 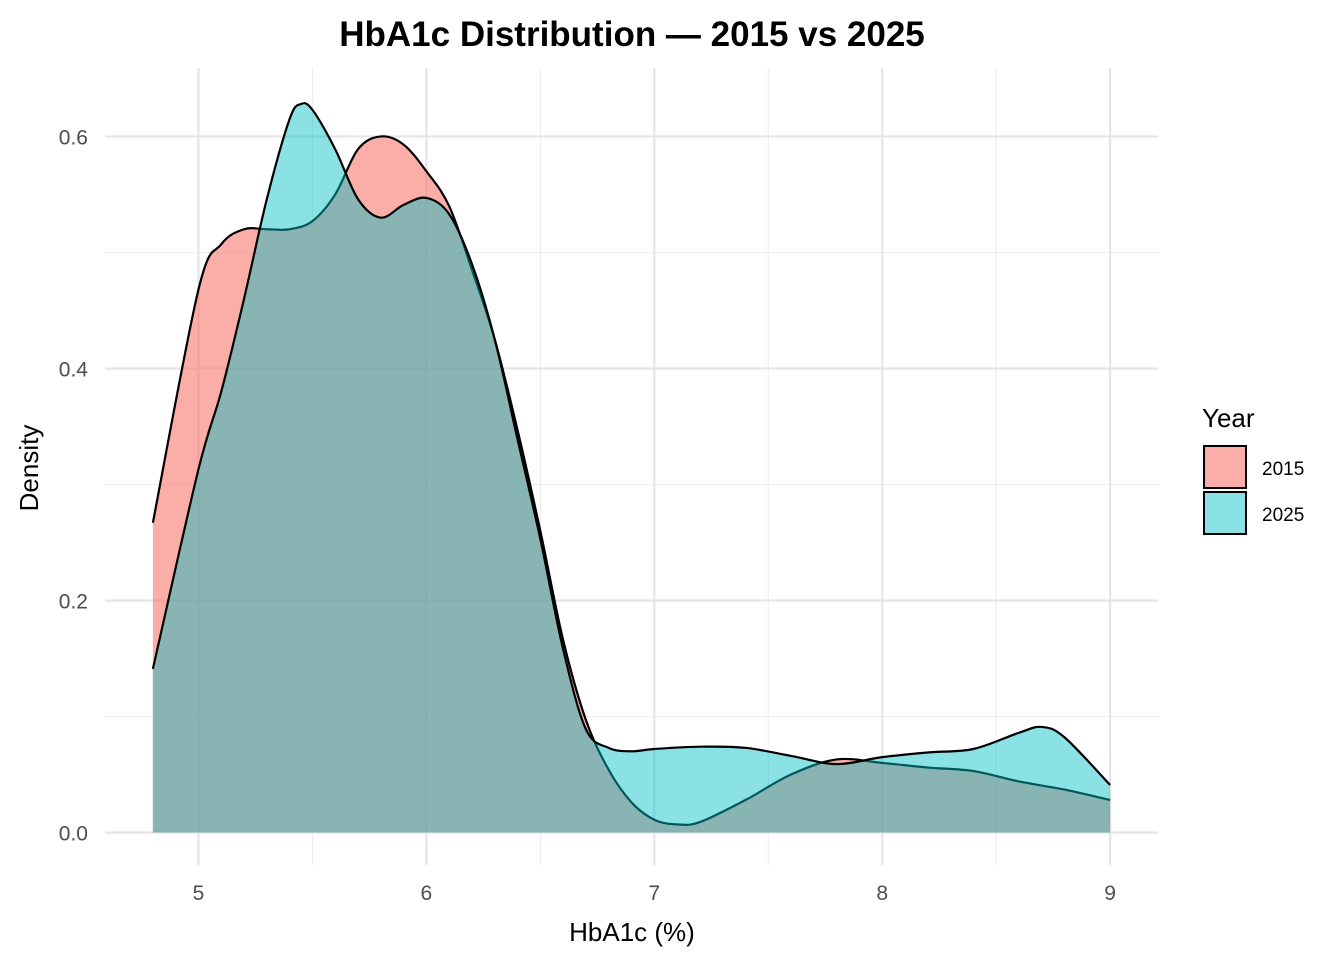 What do you see at coordinates (199, 893) in the screenshot?
I see `x-tick-label: 5` at bounding box center [199, 893].